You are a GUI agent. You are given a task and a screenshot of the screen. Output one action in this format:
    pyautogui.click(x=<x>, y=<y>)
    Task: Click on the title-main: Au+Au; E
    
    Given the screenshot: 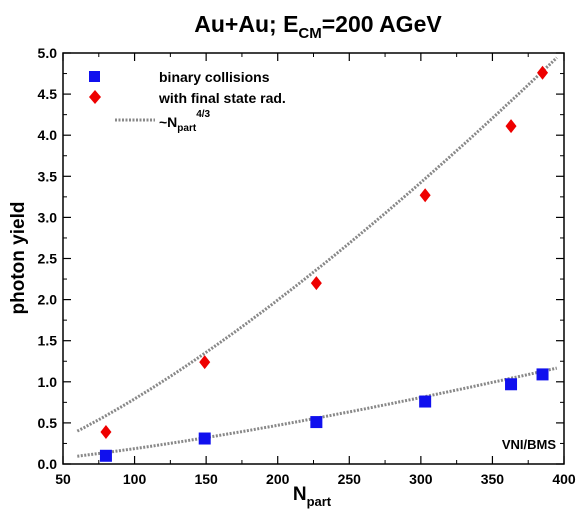 What is the action you would take?
    pyautogui.click(x=246, y=24)
    